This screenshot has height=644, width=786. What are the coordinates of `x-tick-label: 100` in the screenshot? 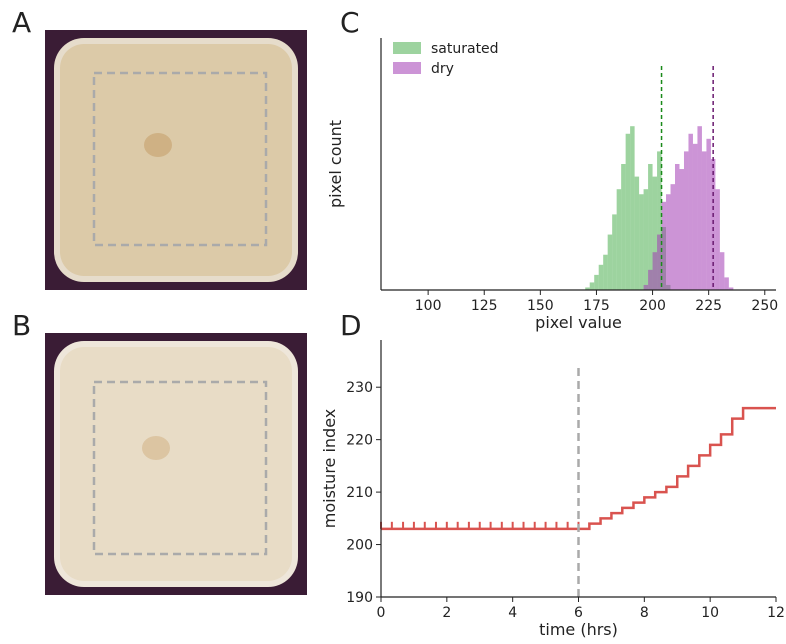 It's located at (428, 306).